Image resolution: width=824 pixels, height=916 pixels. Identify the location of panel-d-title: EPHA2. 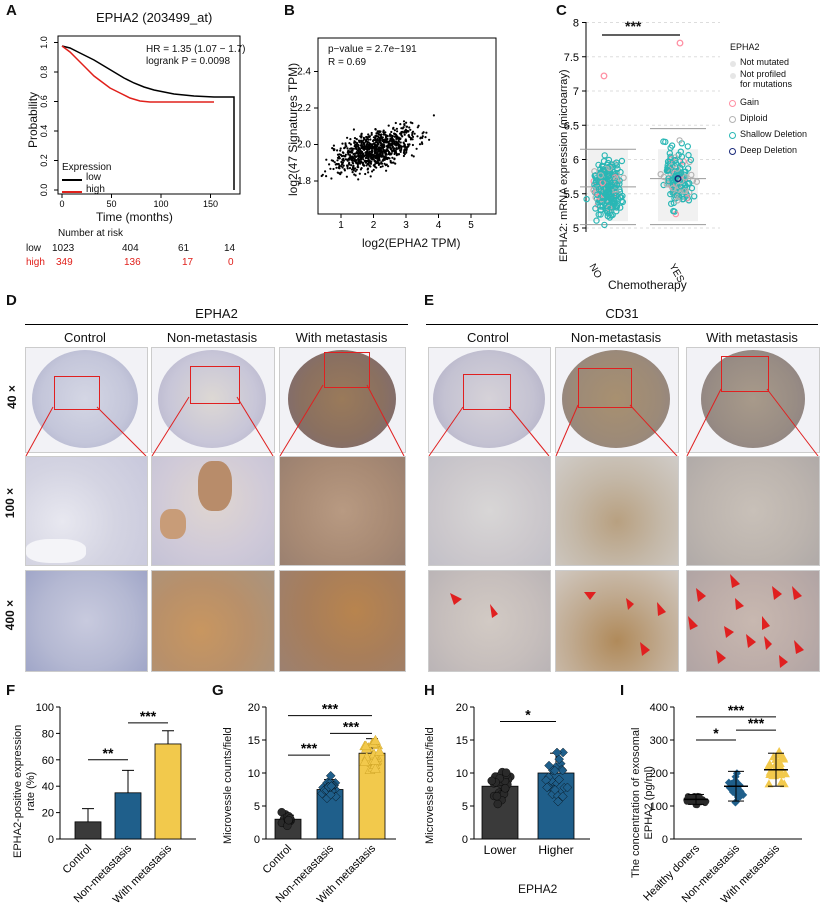
(216, 313).